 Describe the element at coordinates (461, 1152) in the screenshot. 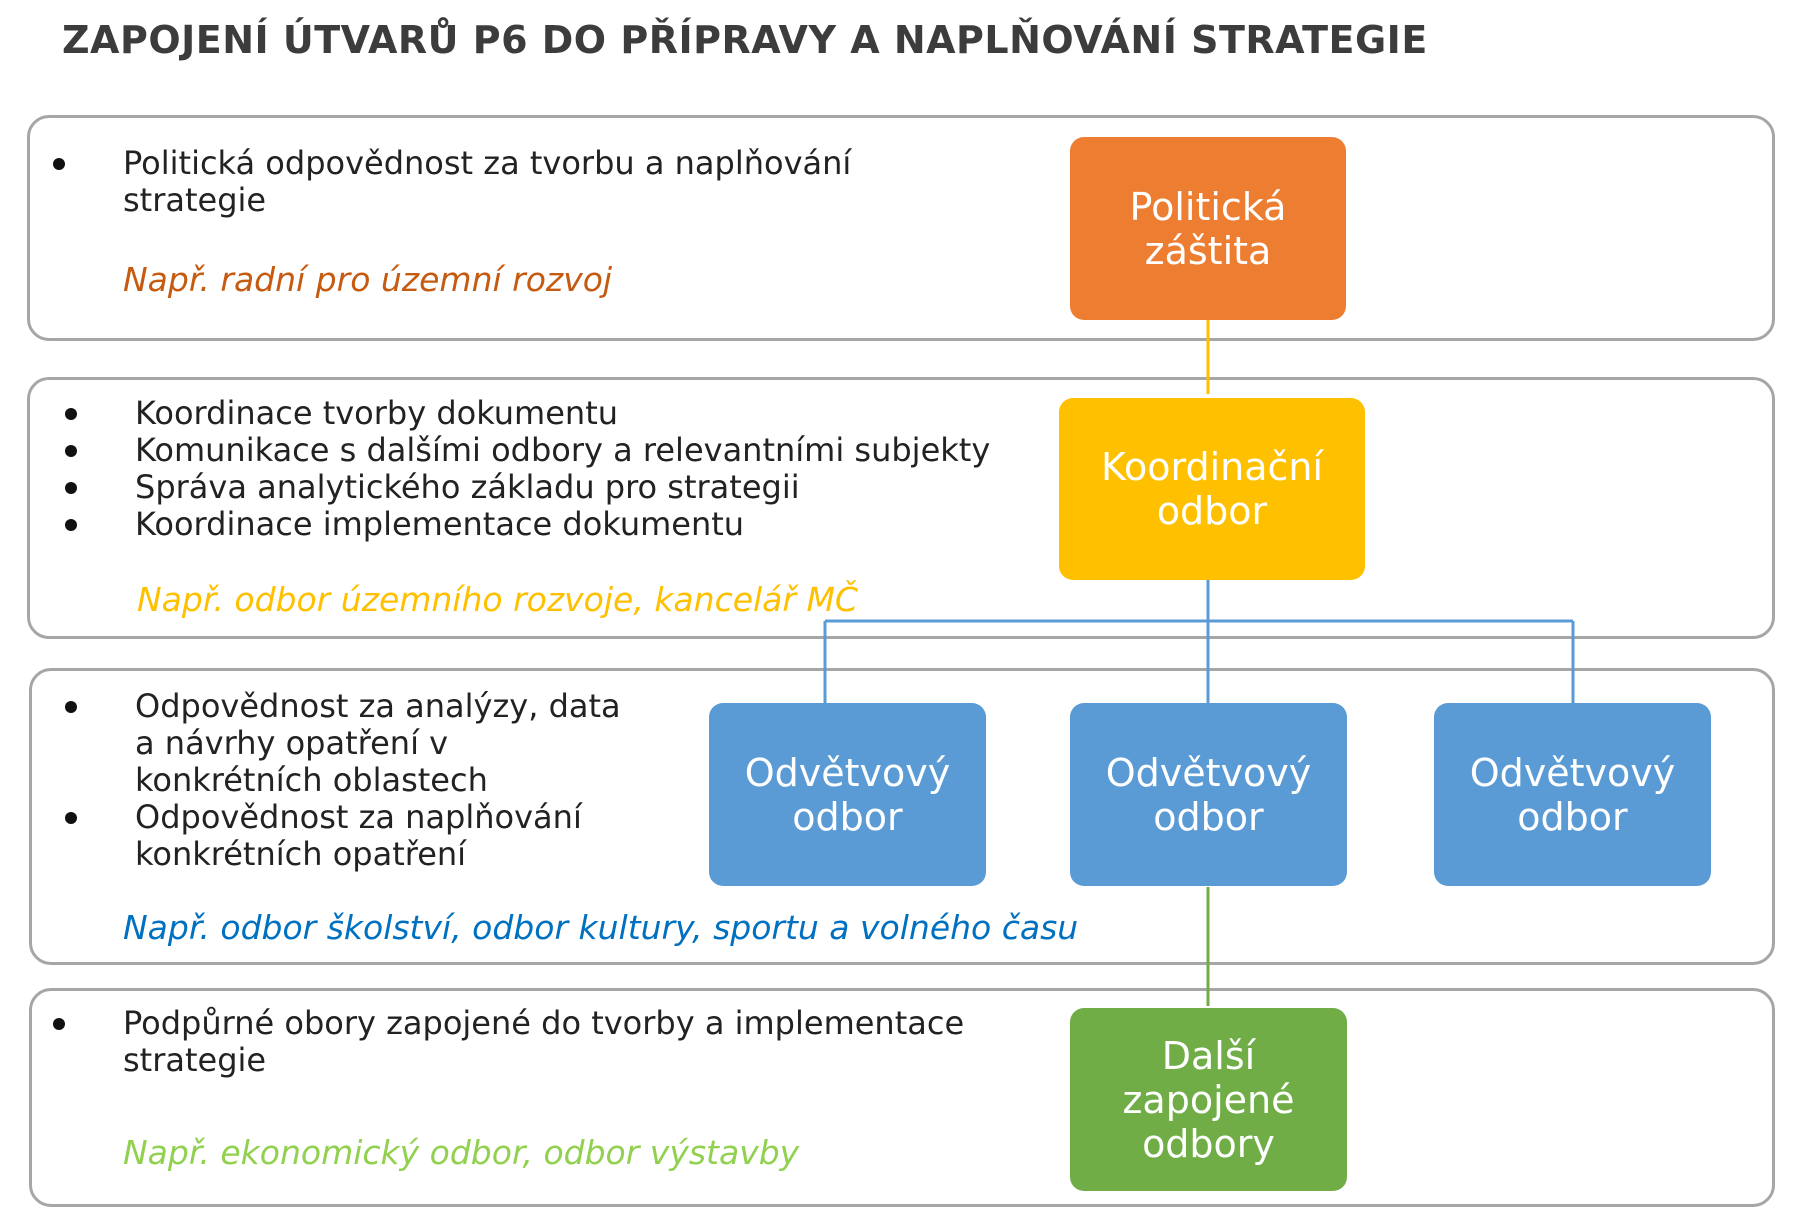

I see `example-other: Např. ekonomický odbor, odbor výstavby` at that location.